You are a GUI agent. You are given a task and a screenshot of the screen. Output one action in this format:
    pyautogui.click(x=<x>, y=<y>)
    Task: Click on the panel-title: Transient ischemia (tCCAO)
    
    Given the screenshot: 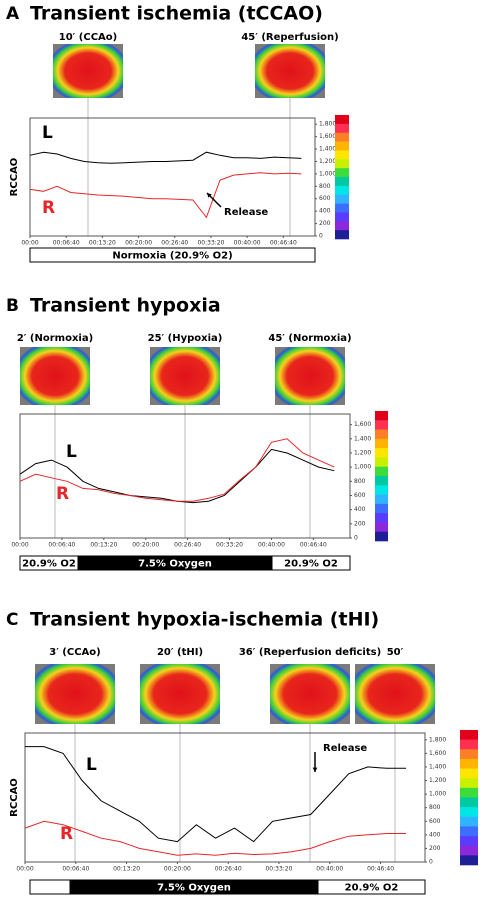 What is the action you would take?
    pyautogui.click(x=176, y=14)
    